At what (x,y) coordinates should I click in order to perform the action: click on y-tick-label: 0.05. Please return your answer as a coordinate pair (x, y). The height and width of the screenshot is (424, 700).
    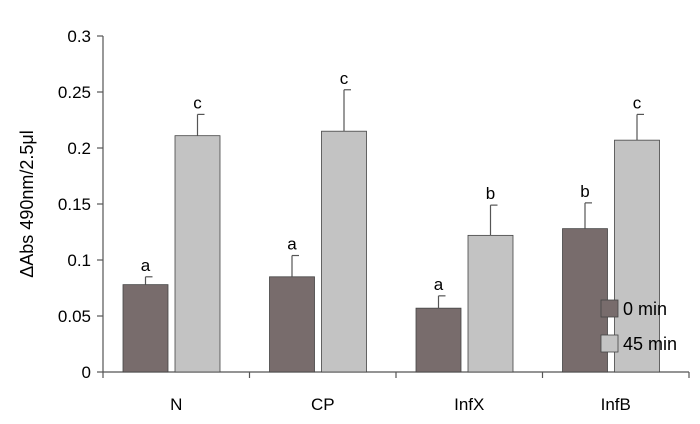
    Looking at the image, I should click on (74, 316).